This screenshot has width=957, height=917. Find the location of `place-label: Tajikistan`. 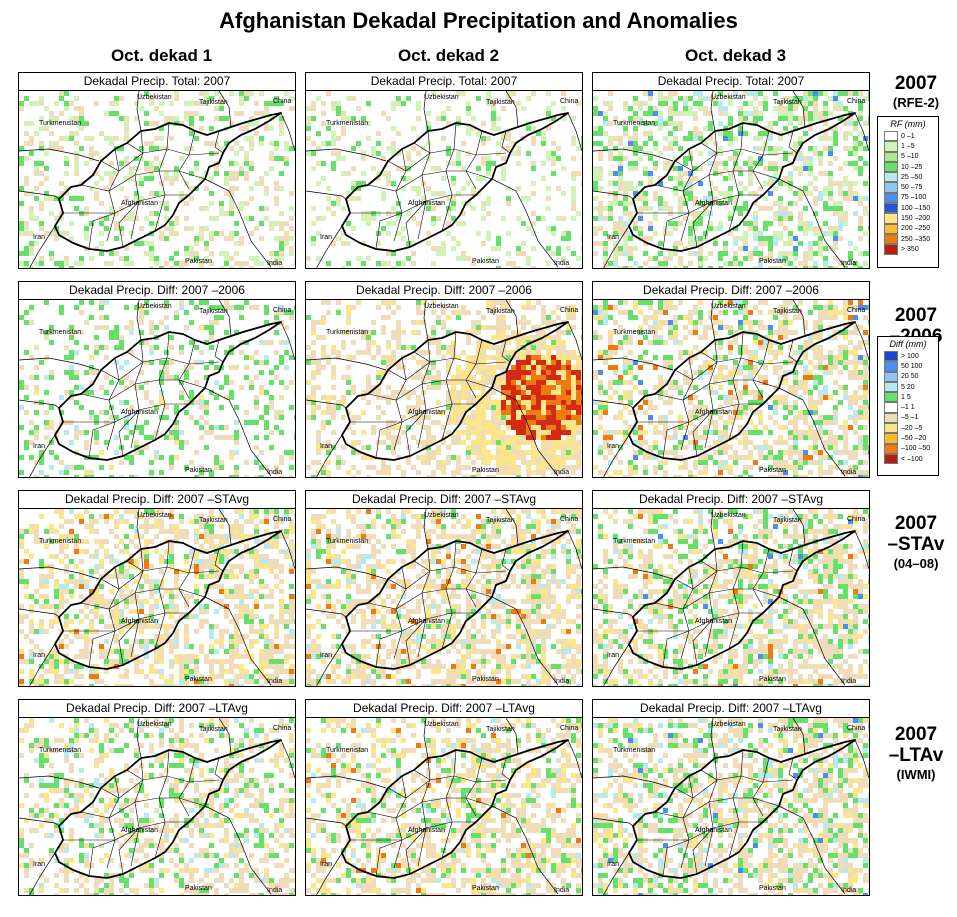

place-label: Tajikistan is located at coordinates (213, 102).